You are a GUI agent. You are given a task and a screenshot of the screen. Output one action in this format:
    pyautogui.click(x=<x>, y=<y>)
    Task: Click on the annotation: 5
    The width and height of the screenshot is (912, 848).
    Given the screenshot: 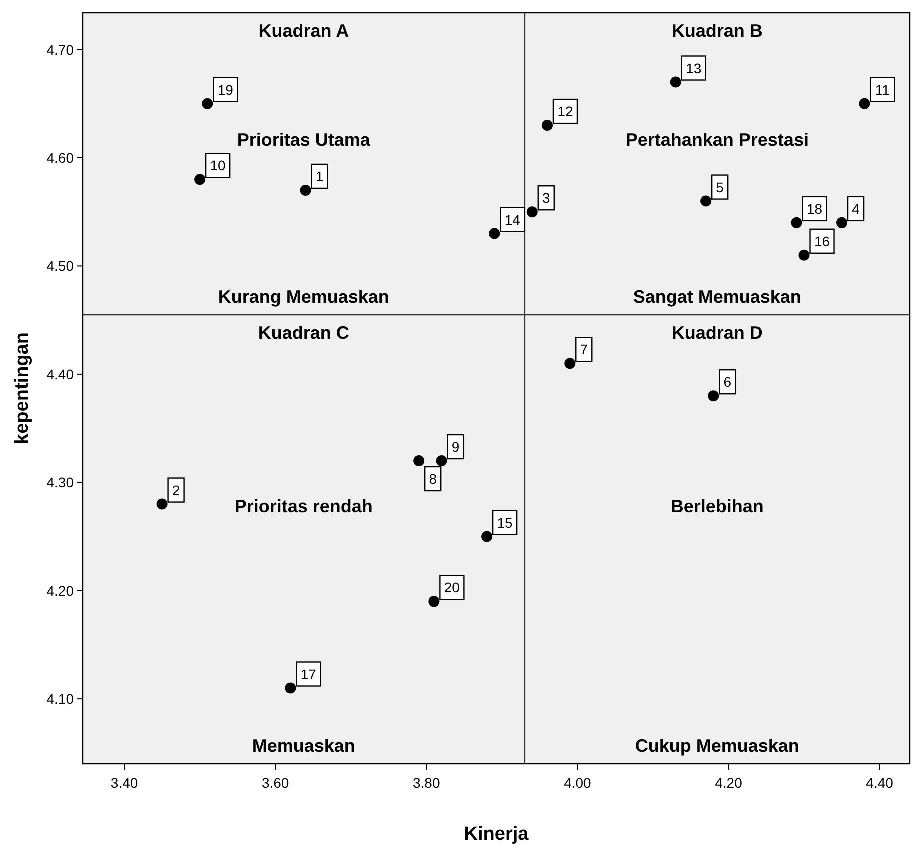 What is the action you would take?
    pyautogui.click(x=720, y=187)
    